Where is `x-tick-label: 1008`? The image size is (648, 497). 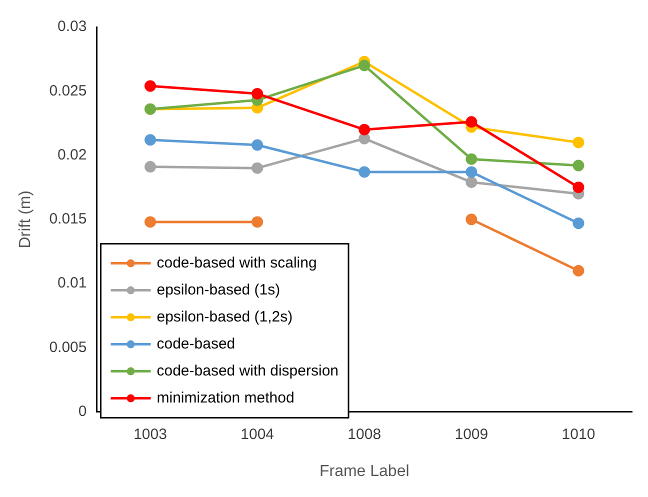
x-tick-label: 1008 is located at coordinates (365, 434).